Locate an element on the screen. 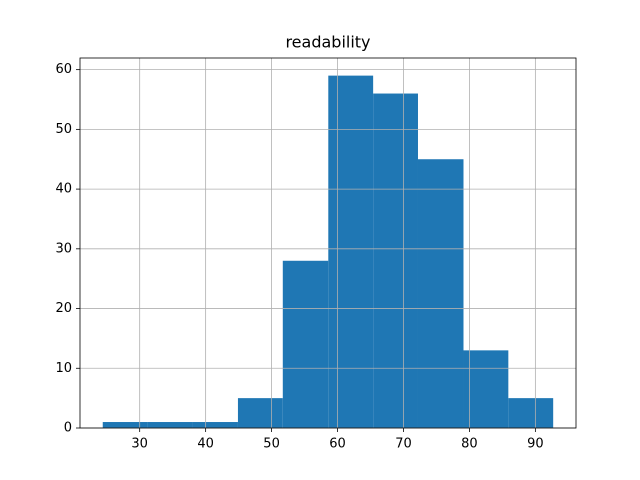 The width and height of the screenshot is (640, 480). y-tick-label: 20 is located at coordinates (63, 308).